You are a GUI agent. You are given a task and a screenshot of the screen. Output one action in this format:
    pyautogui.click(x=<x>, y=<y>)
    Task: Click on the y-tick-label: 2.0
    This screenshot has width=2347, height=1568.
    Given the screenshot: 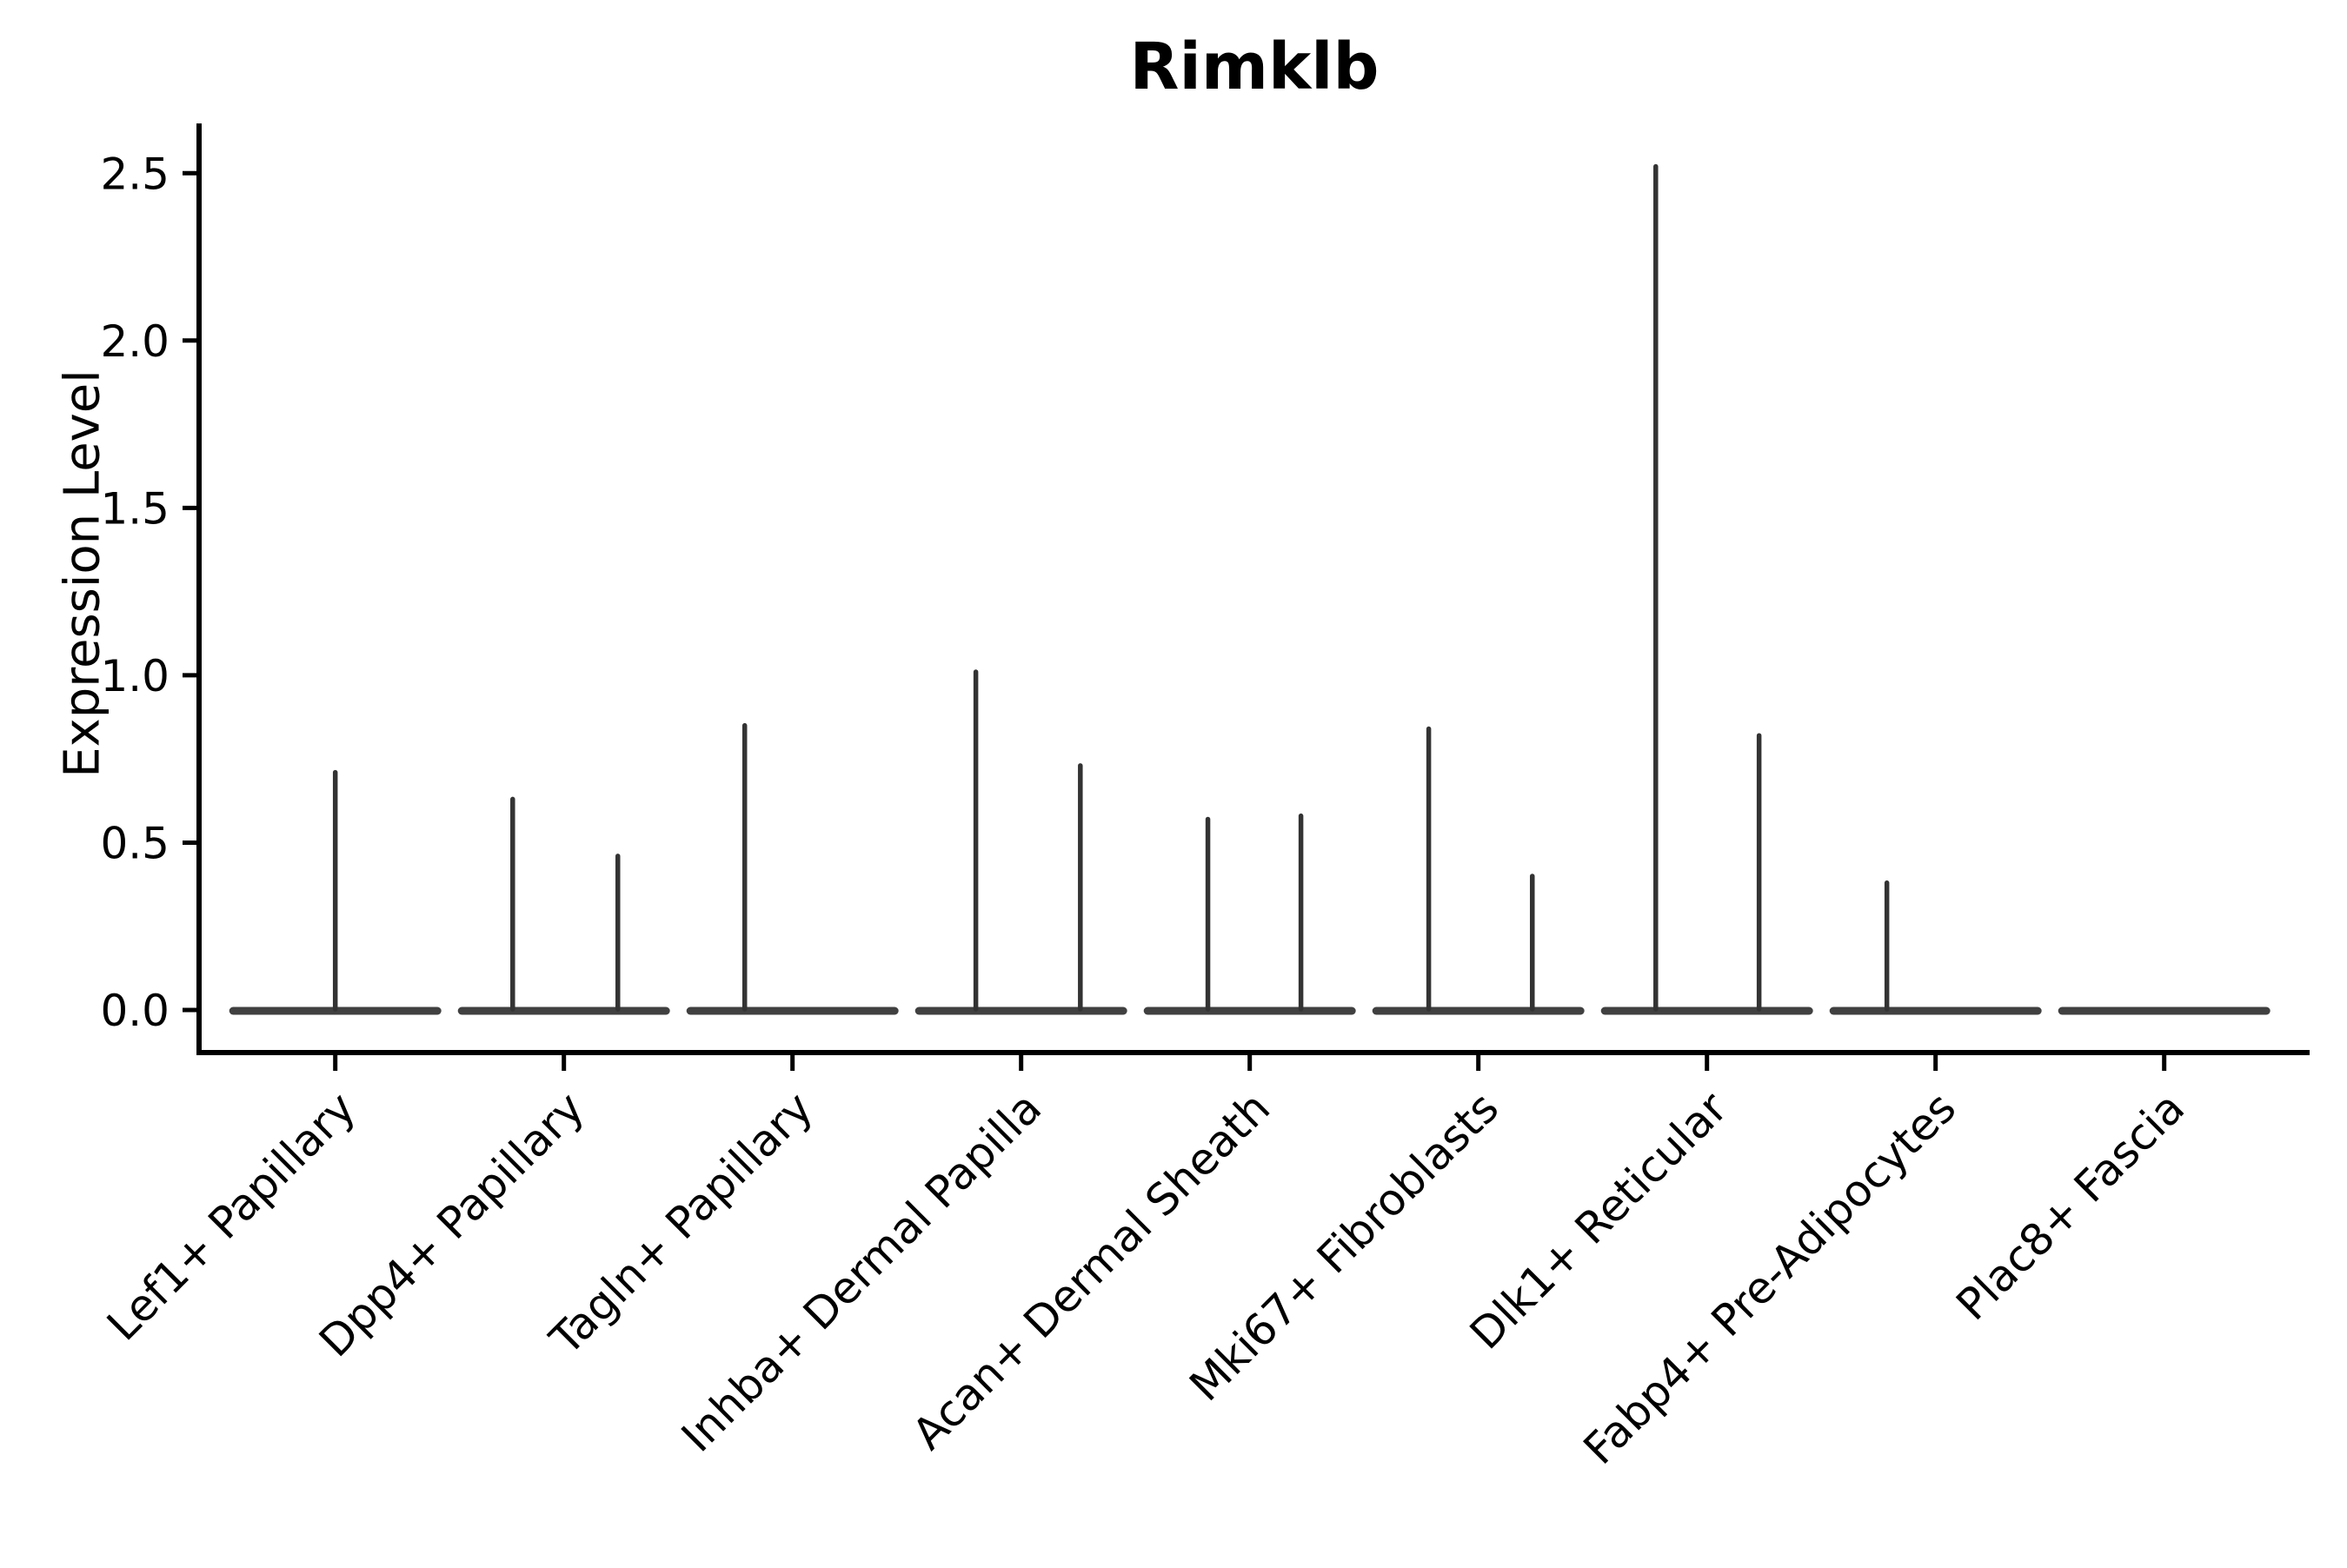 What is the action you would take?
    pyautogui.click(x=135, y=341)
    